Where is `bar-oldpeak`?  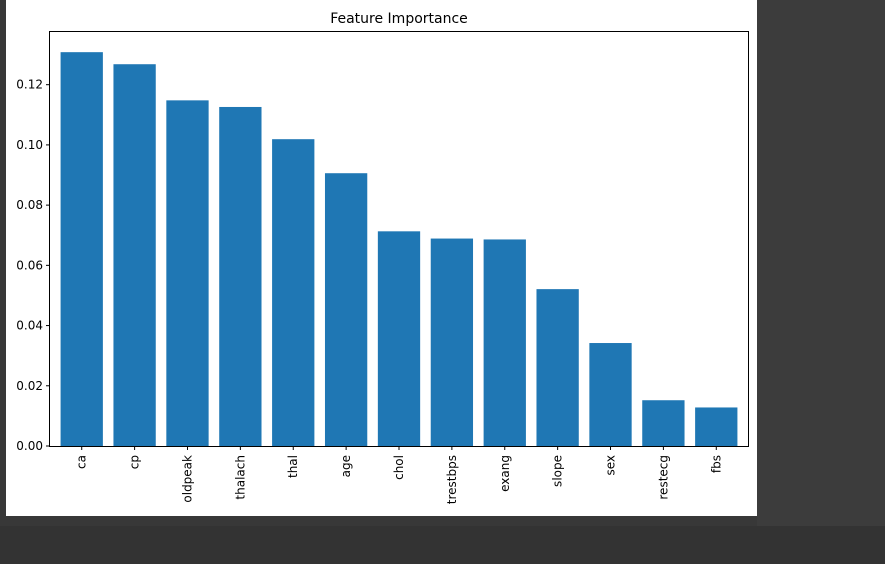
bar-oldpeak is located at coordinates (187, 273).